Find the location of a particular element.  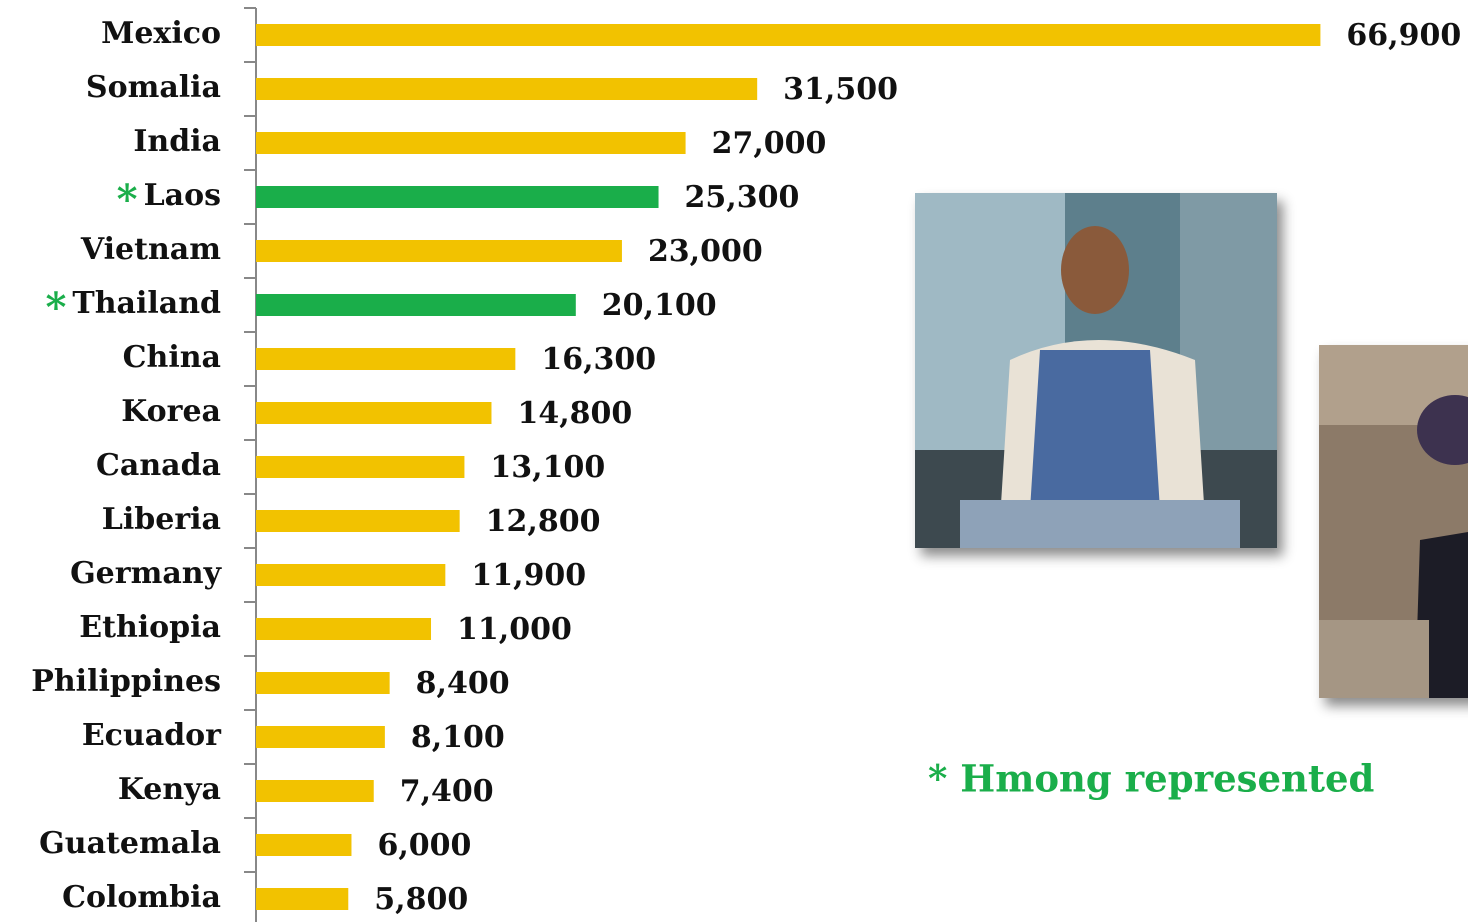

category-label: Thailand is located at coordinates (146, 303).